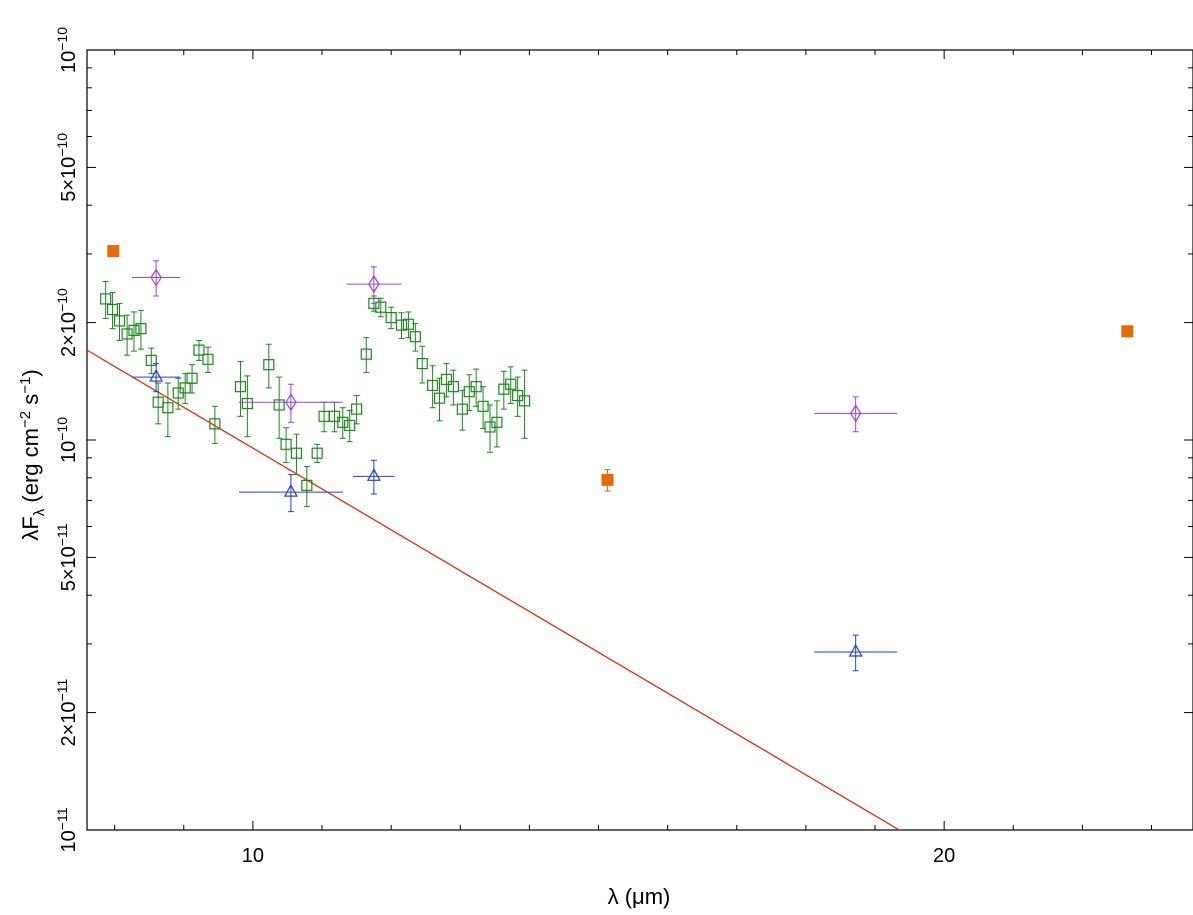 The image size is (1193, 915). What do you see at coordinates (32, 454) in the screenshot?
I see `y-axis-label: λFλ (erg cm−2 s−1)` at bounding box center [32, 454].